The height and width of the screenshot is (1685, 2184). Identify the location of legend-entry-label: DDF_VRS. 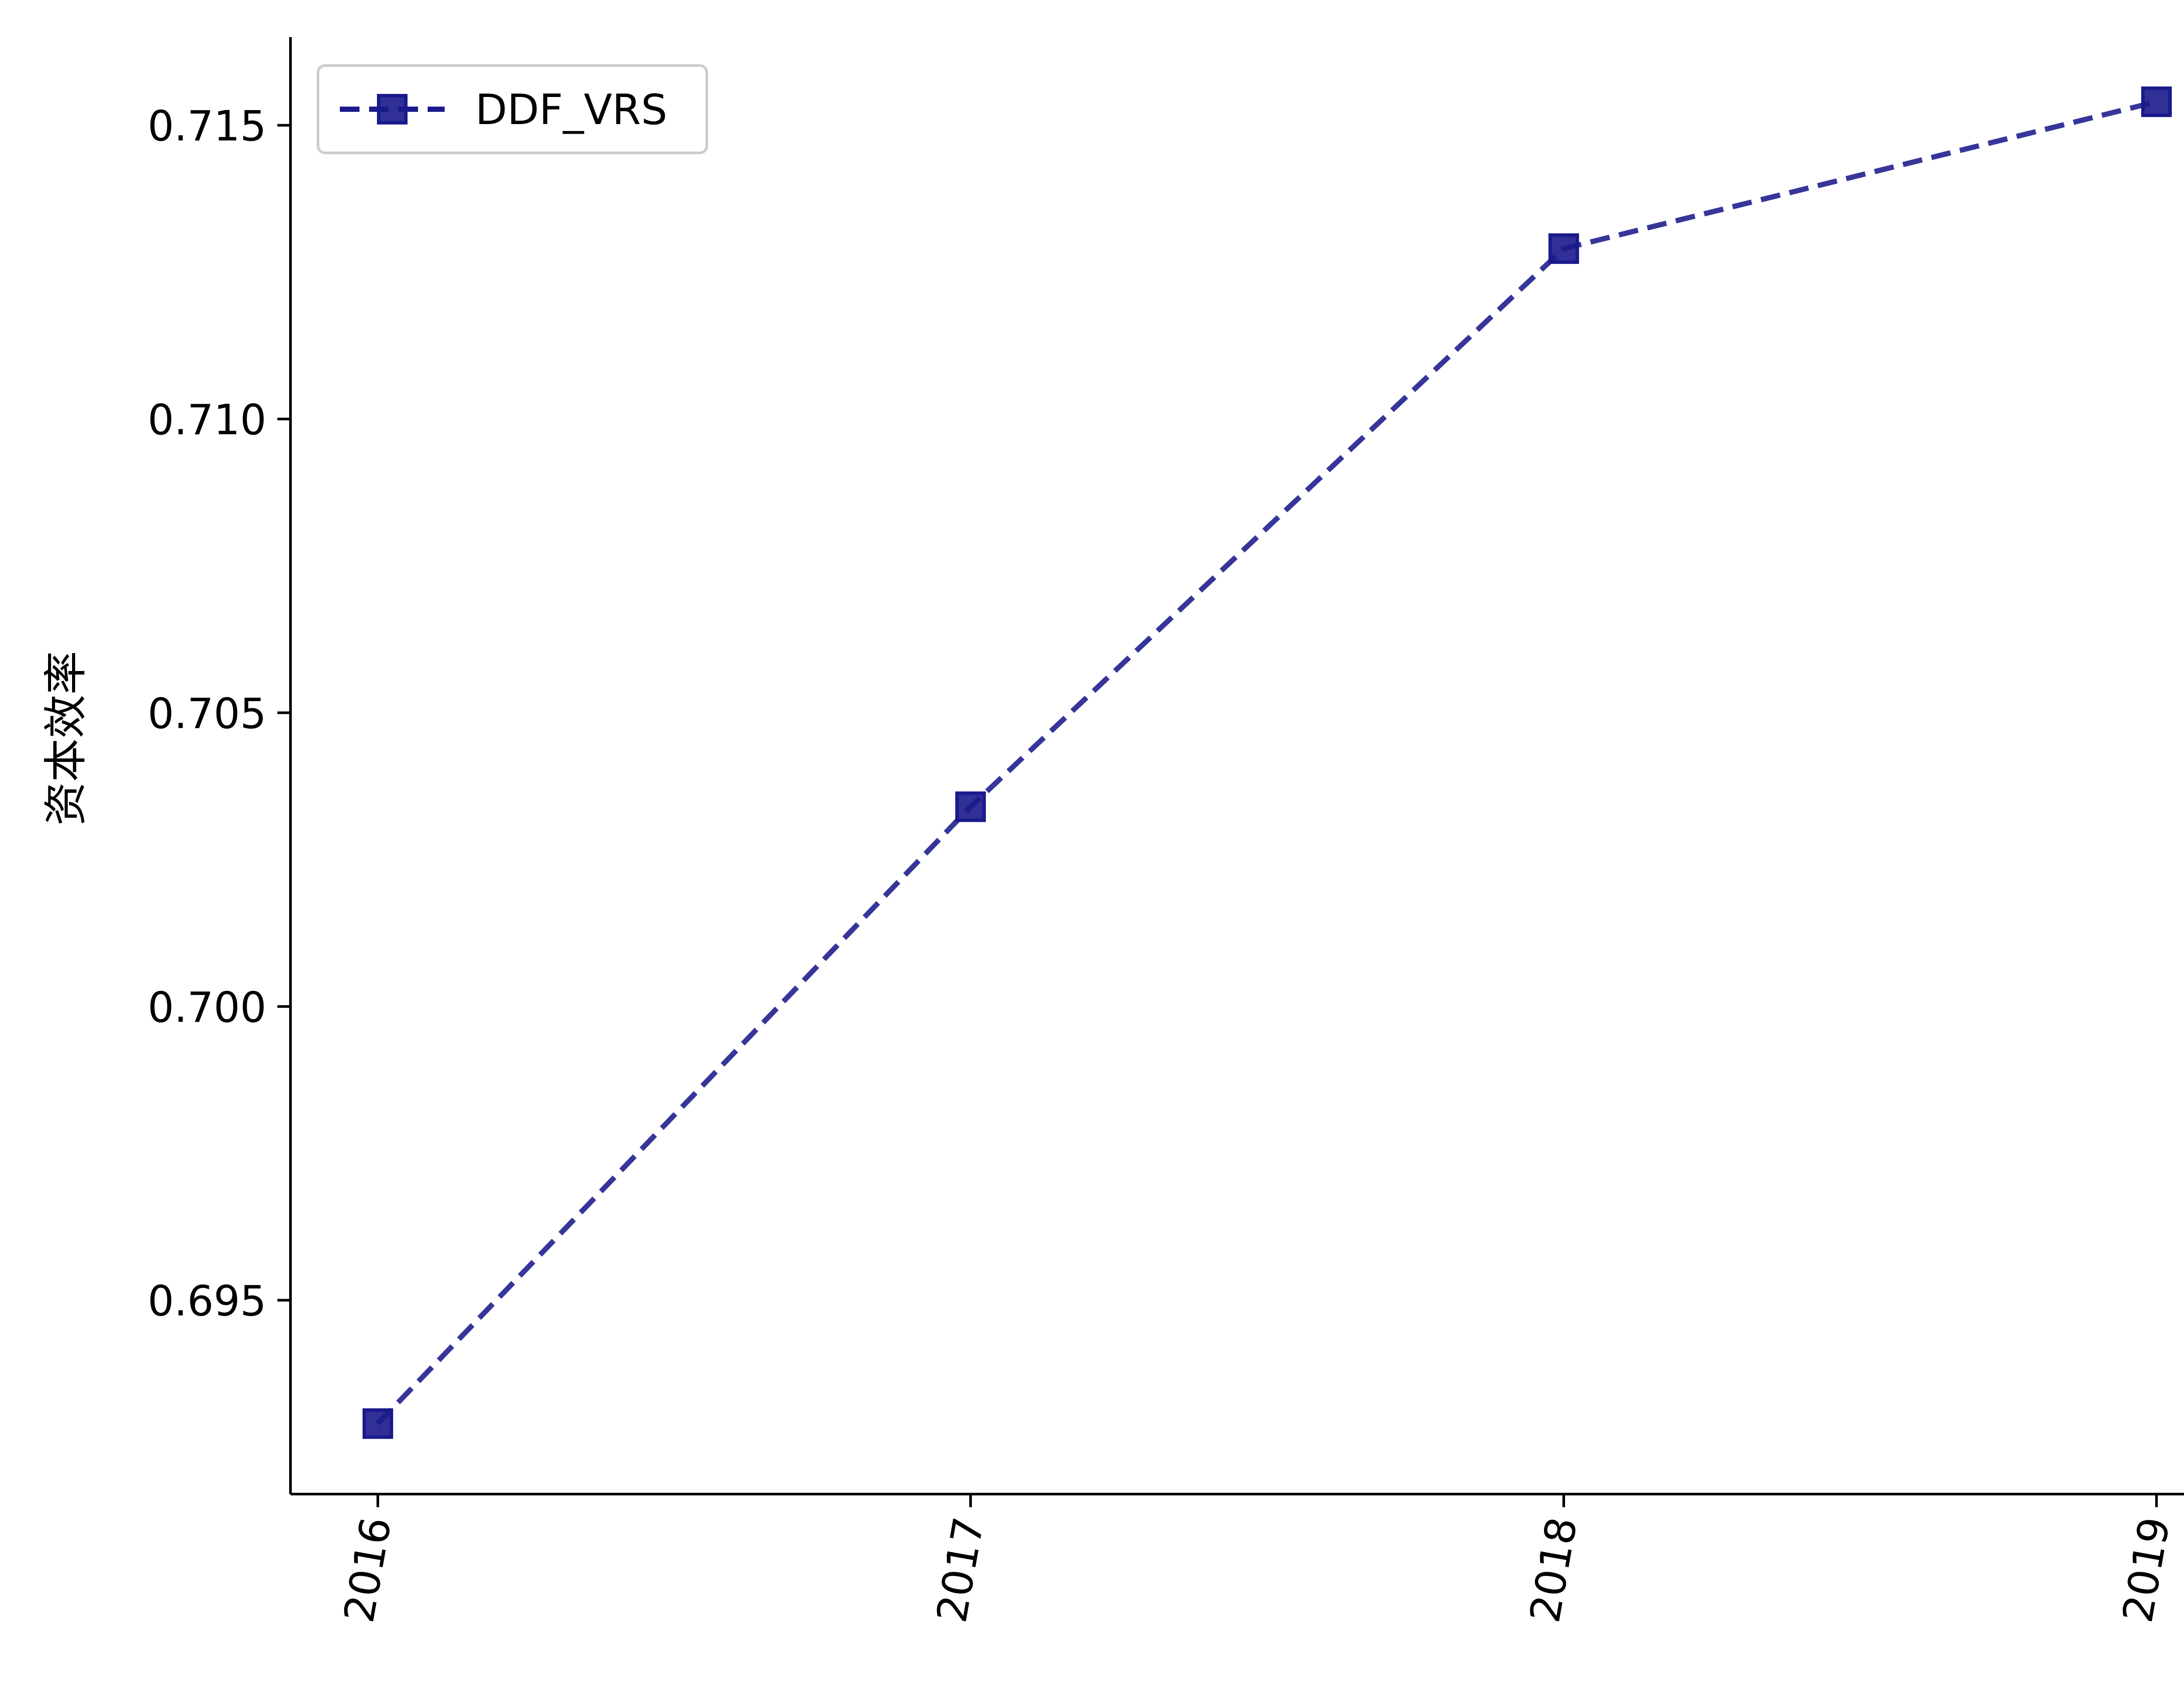
(571, 110).